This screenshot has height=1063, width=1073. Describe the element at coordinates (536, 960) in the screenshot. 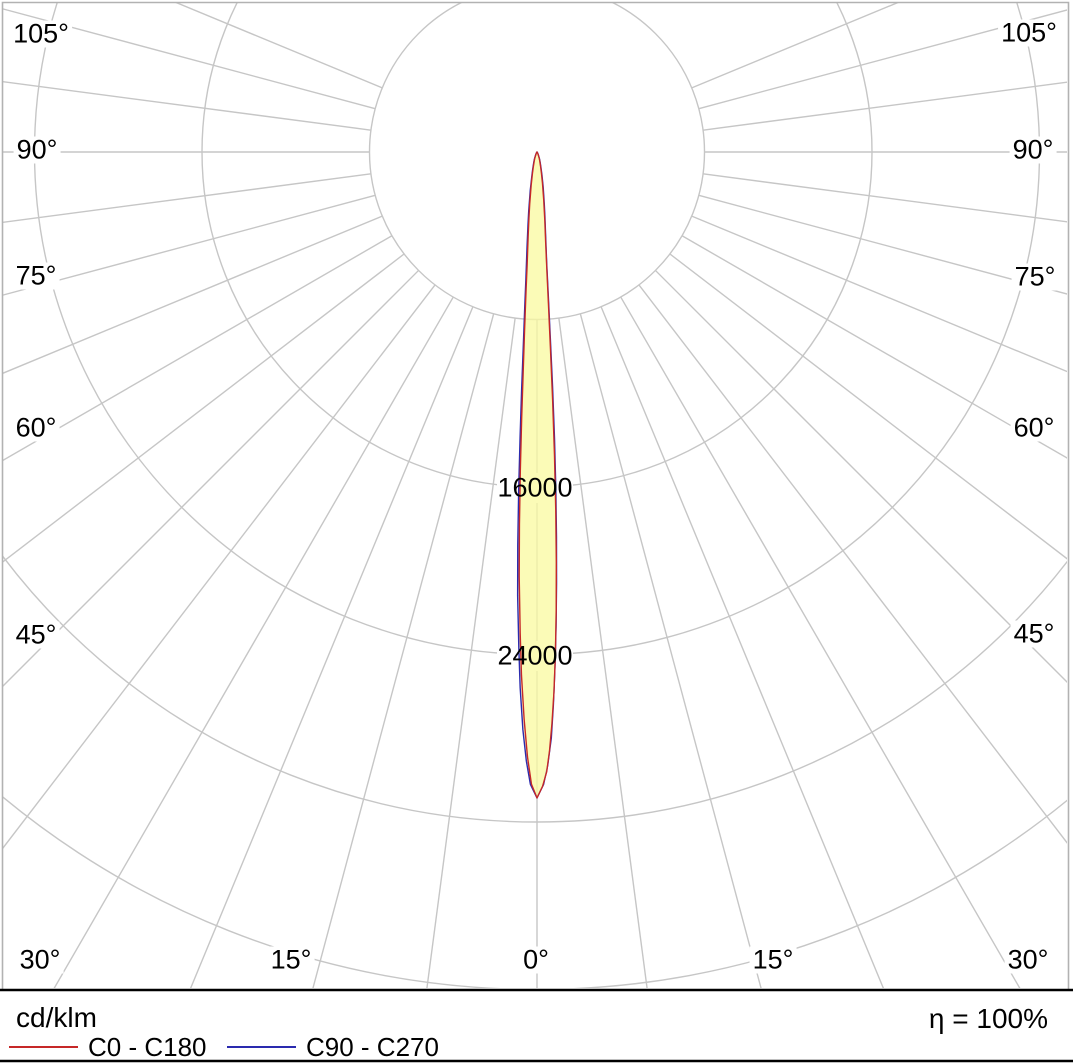

I see `angle-tick-label: 0°` at that location.